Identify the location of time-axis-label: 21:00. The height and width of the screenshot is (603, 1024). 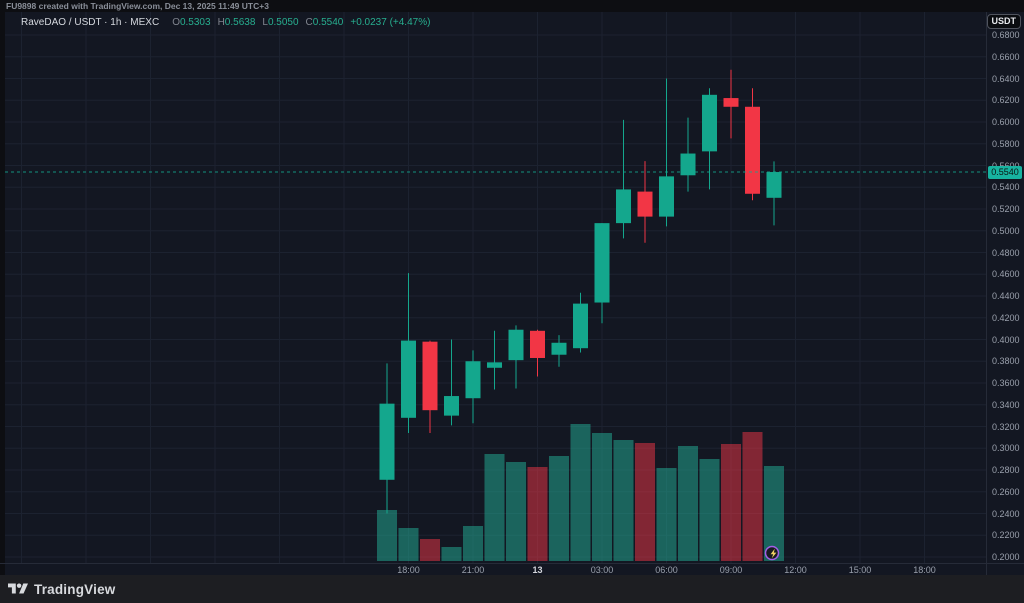
(473, 570).